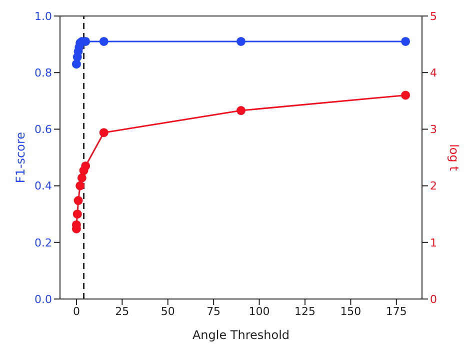  What do you see at coordinates (433, 243) in the screenshot?
I see `y2-tick-label: 1` at bounding box center [433, 243].